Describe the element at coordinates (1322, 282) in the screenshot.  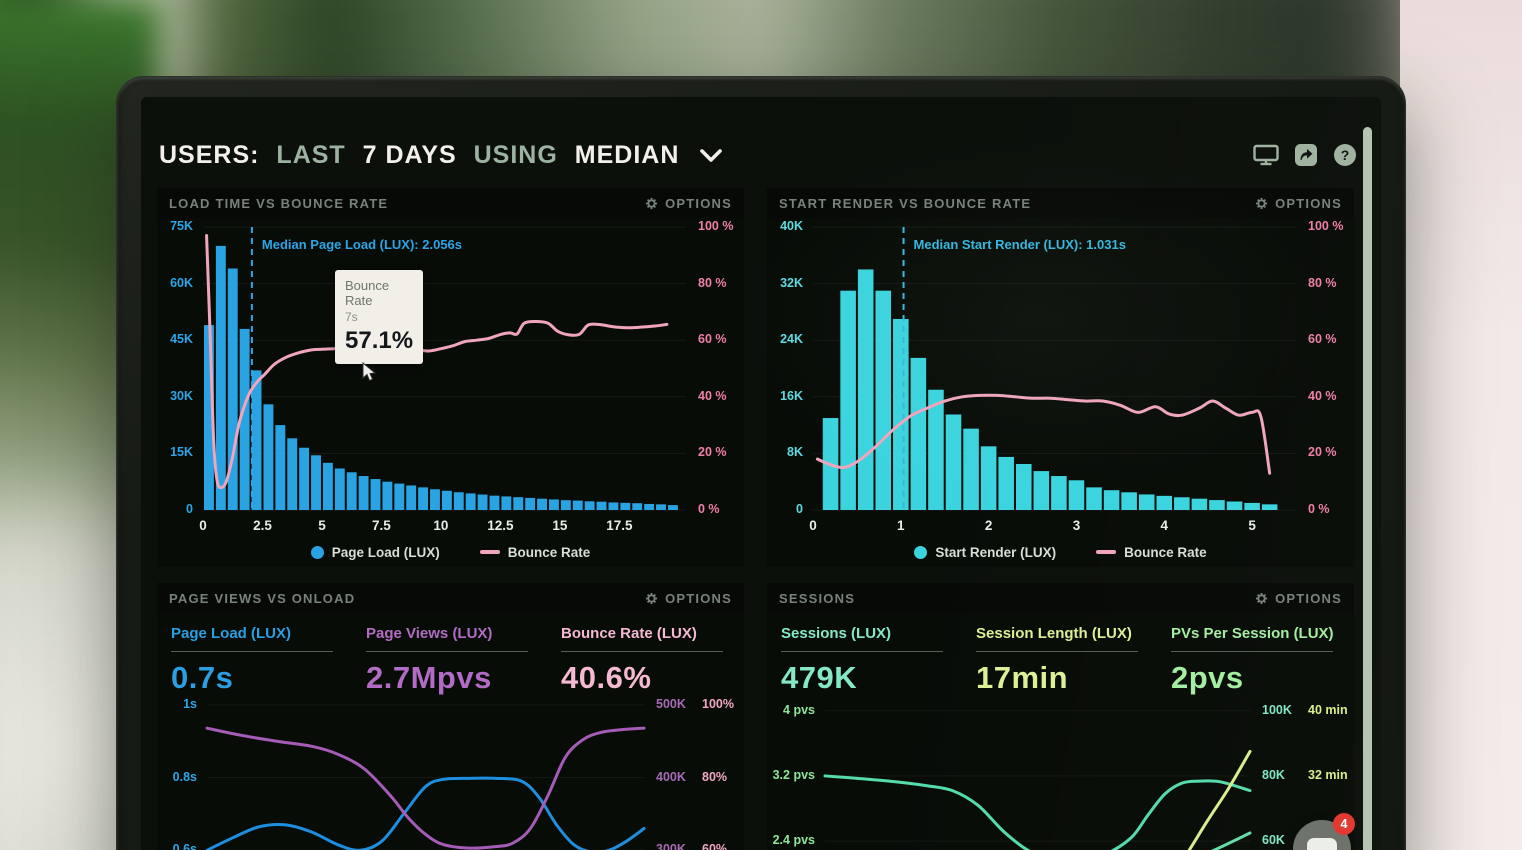
I see `axis-tick-label: 80 %` at that location.